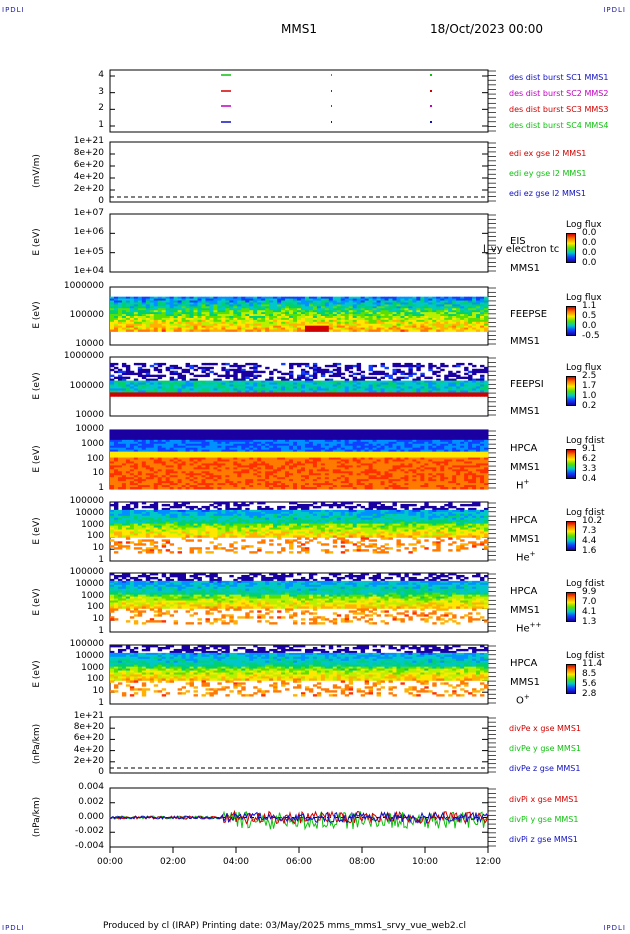  What do you see at coordinates (83, 286) in the screenshot?
I see `y-tick-label: 1000000` at bounding box center [83, 286].